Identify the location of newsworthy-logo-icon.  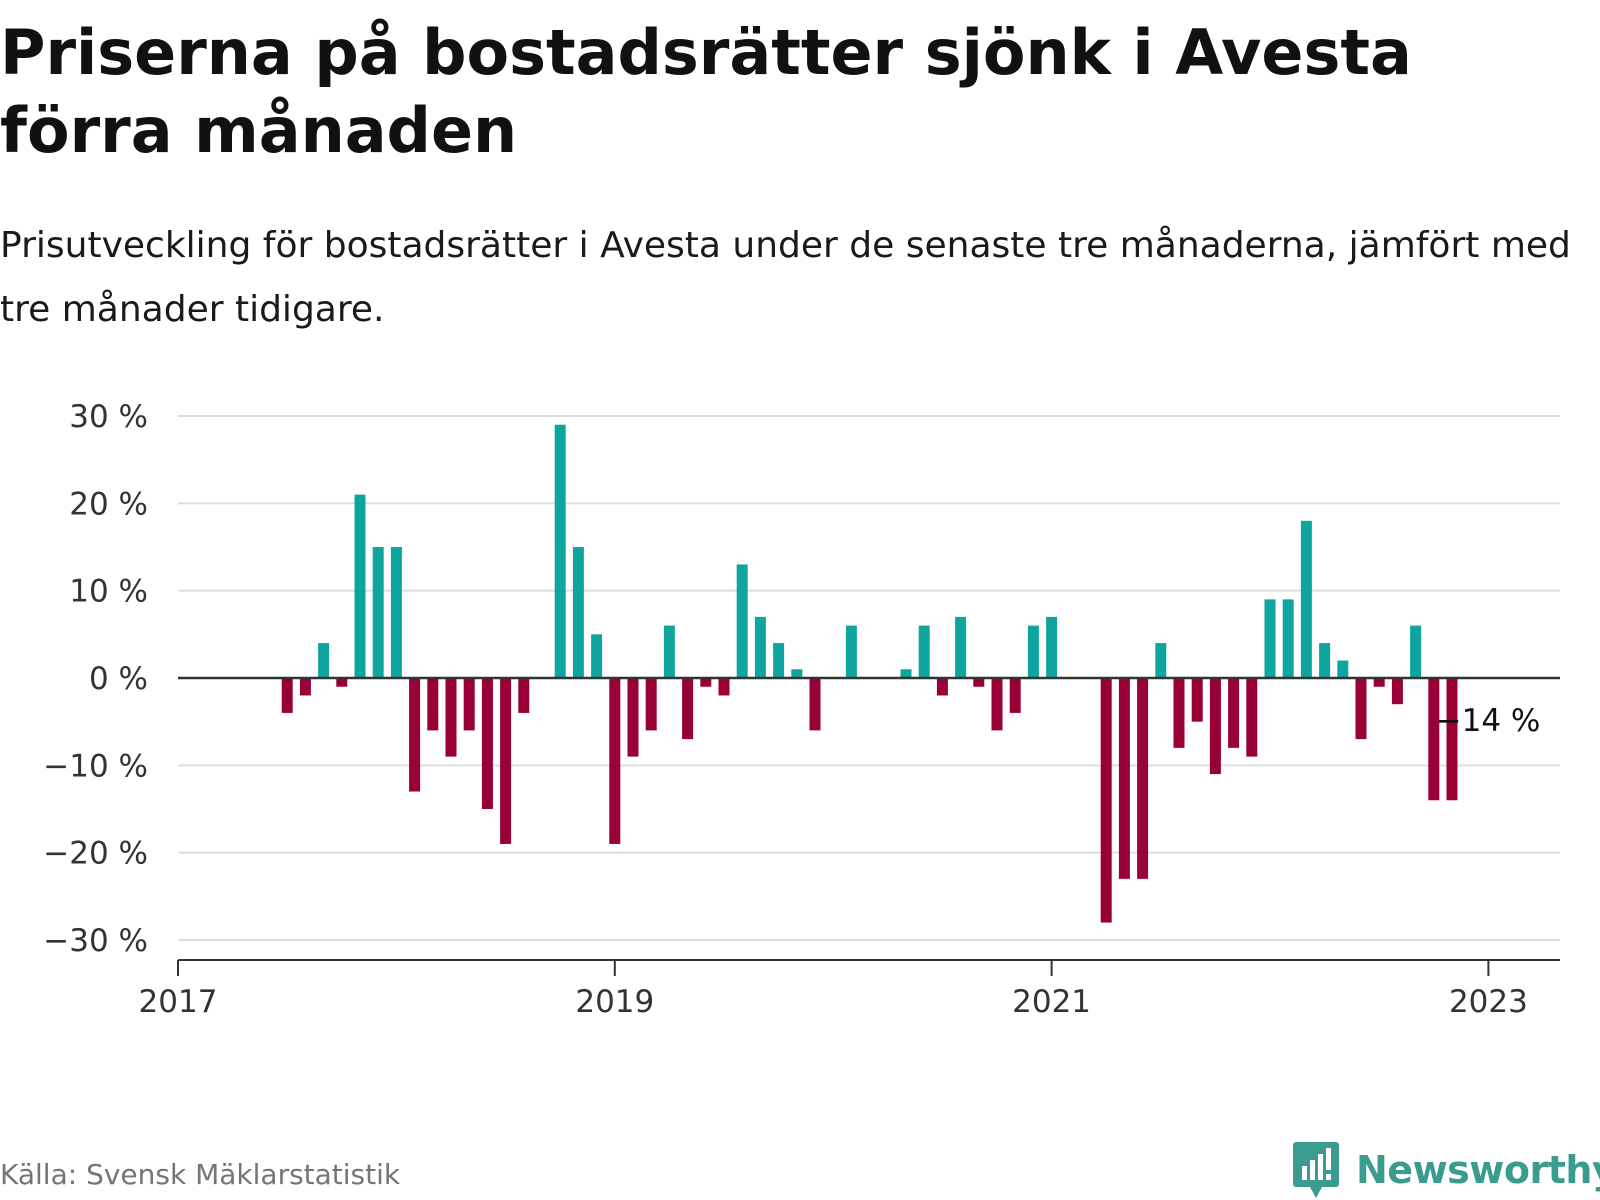
(1316, 1170).